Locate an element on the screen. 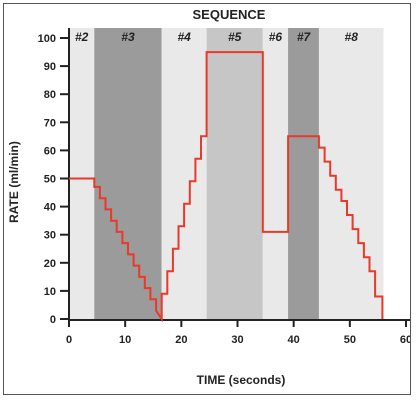 The image size is (416, 400). y-tick-label: 80 is located at coordinates (50, 95).